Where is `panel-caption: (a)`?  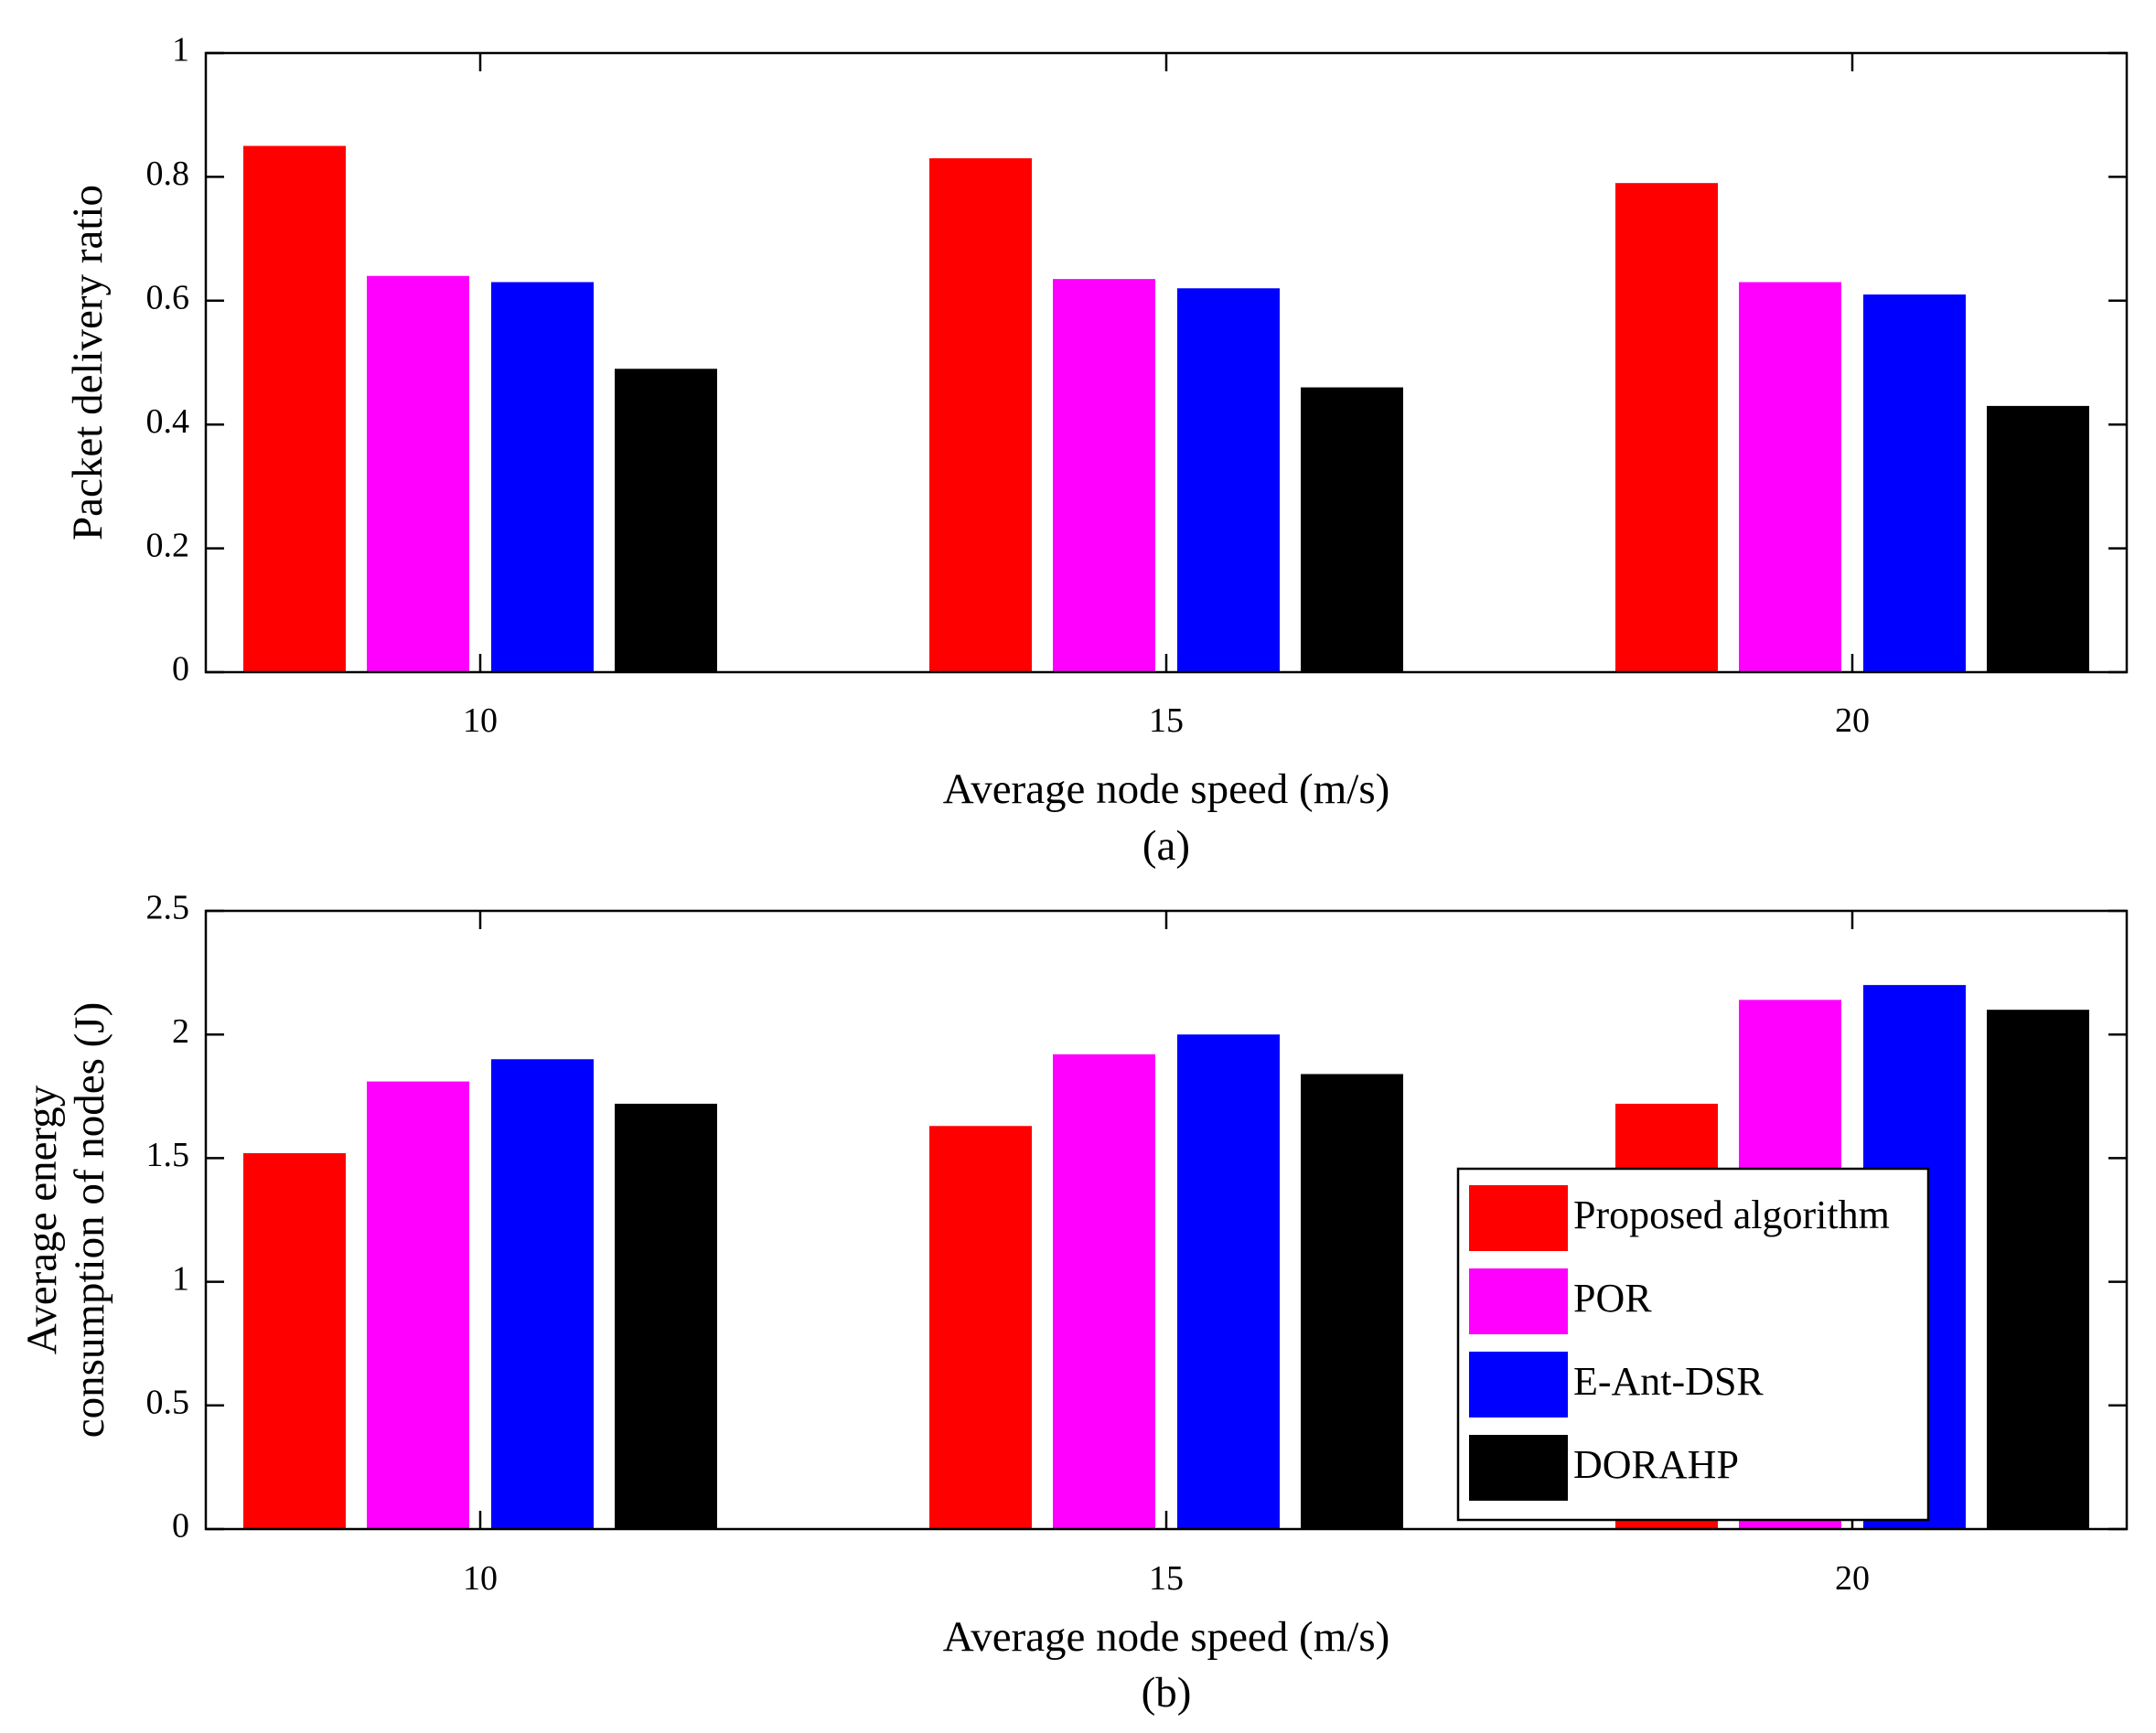
panel-caption: (a) is located at coordinates (1166, 846).